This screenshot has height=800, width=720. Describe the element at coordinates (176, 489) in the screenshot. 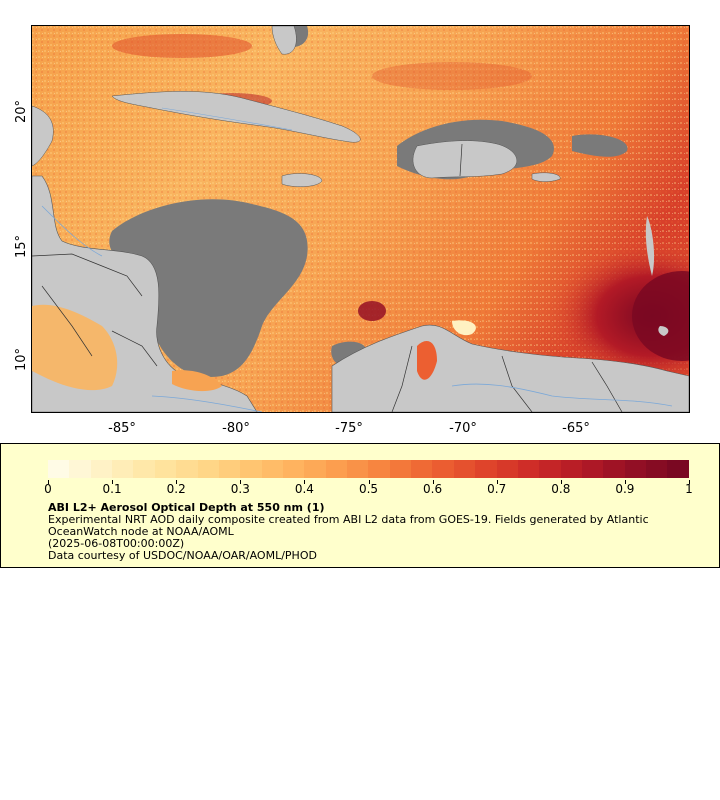

I see `colorbar-tick-label: 0.2` at that location.